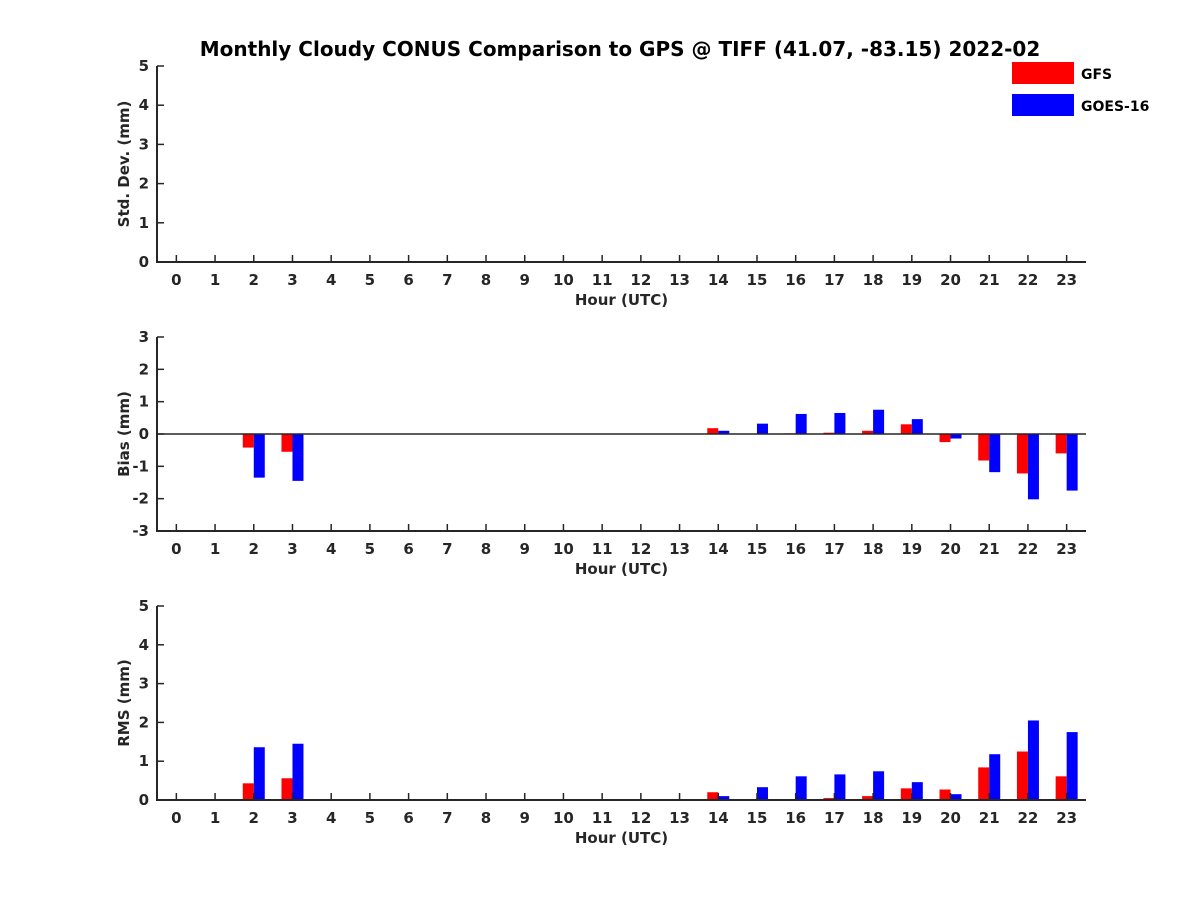 Image resolution: width=1200 pixels, height=900 pixels. Describe the element at coordinates (1043, 105) in the screenshot. I see `legend-swatch-goes16` at that location.